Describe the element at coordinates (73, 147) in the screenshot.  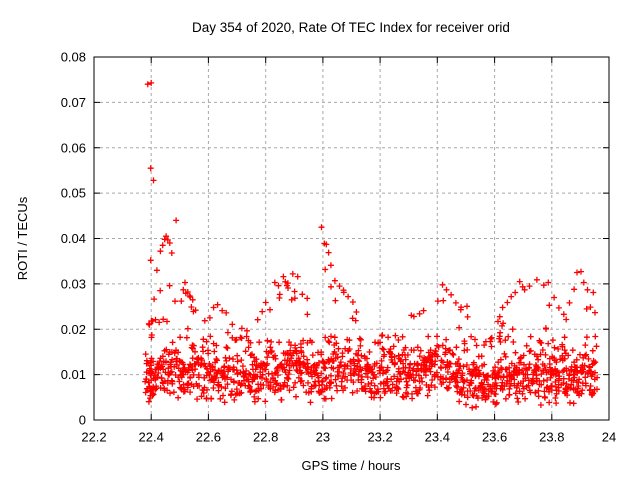
I see `y-tick-label: 0.06` at that location.